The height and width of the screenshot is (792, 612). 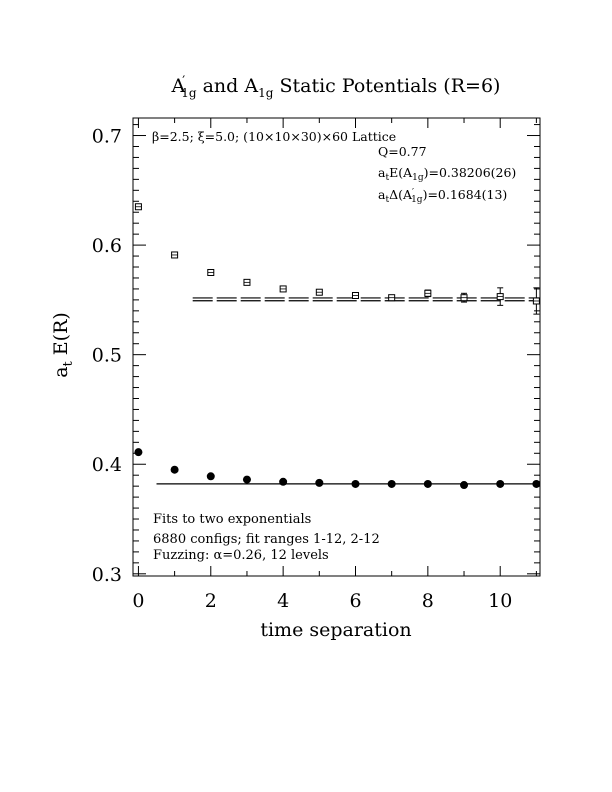 I want to click on footer-note-configs: 6880 configs; fit ranges 1-12, 2-12, so click(x=266, y=539).